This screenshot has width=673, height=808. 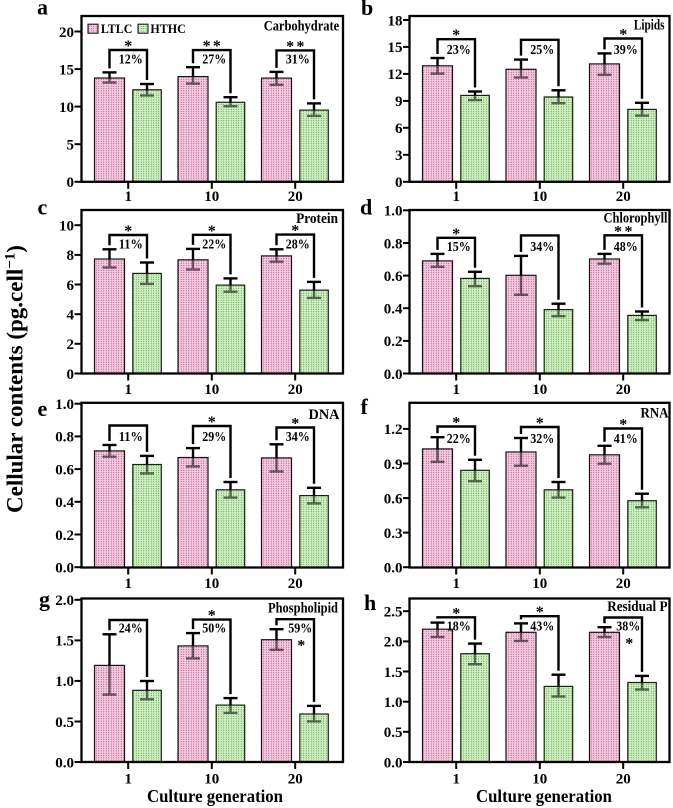 What do you see at coordinates (399, 156) in the screenshot?
I see `svg-text: 3` at bounding box center [399, 156].